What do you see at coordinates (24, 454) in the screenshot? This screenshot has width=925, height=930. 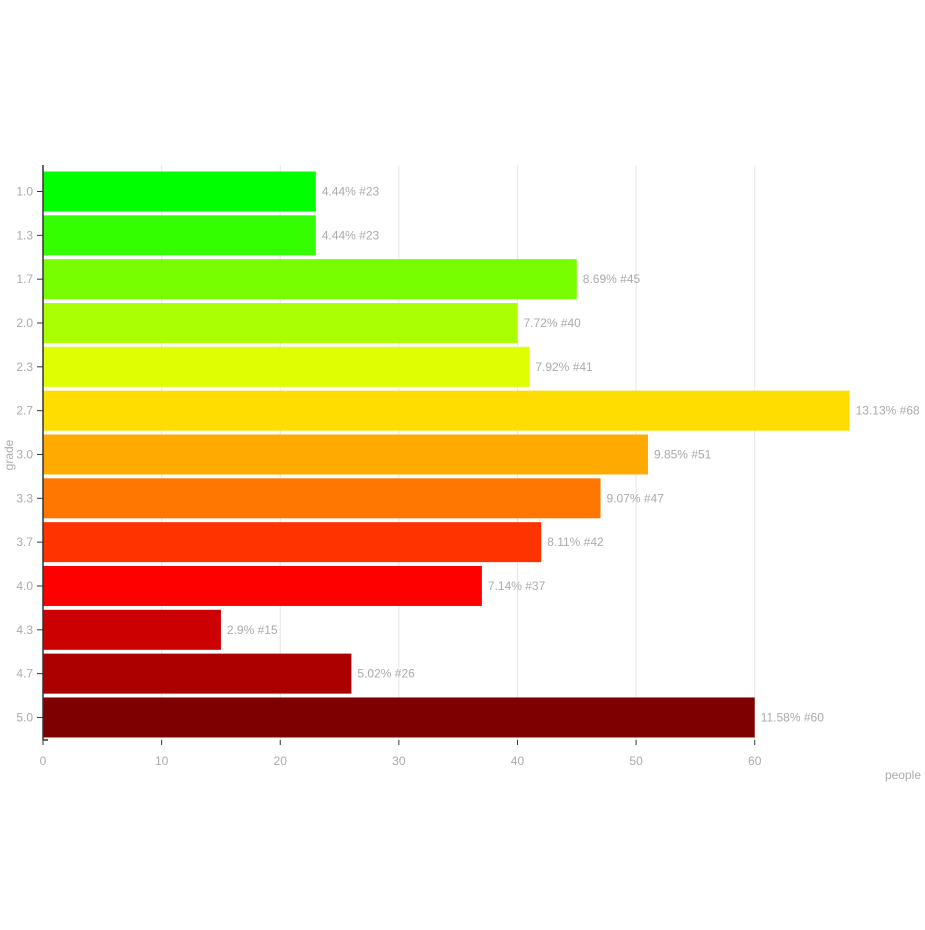 I see `y-tick-label: 3.0` at bounding box center [24, 454].